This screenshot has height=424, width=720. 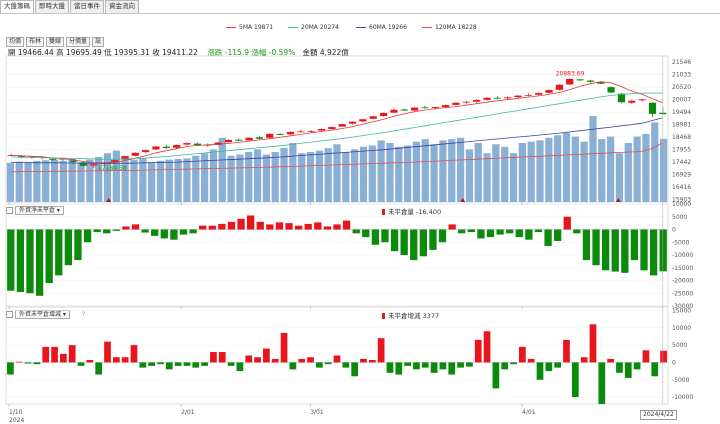 I want to click on tab-realtime-market: 即時大盤, so click(x=52, y=6).